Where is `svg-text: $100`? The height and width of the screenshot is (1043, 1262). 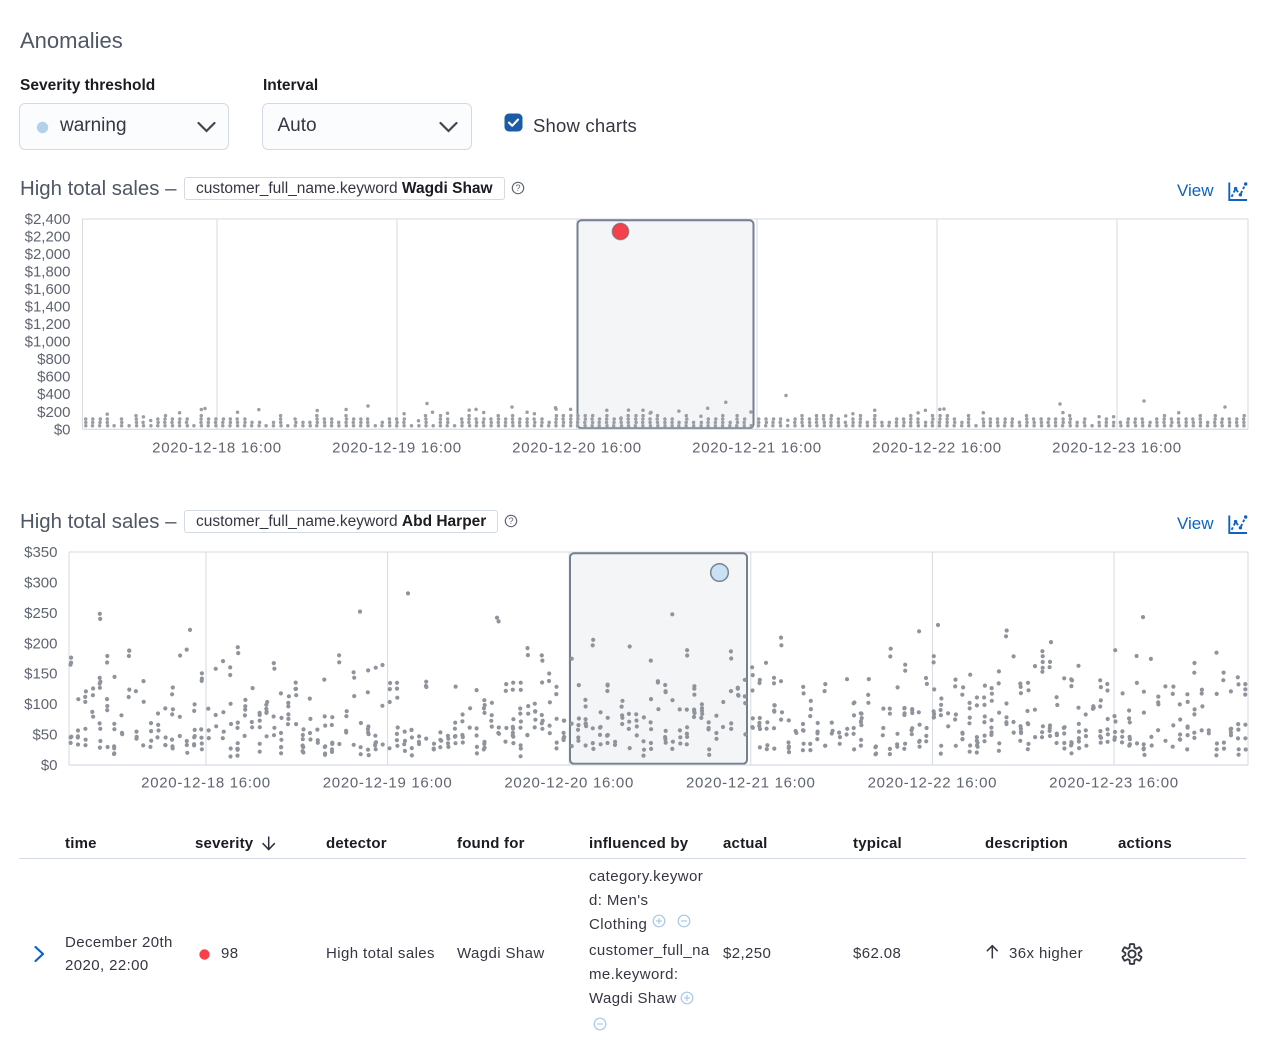
svg-text: $100 is located at coordinates (40, 704).